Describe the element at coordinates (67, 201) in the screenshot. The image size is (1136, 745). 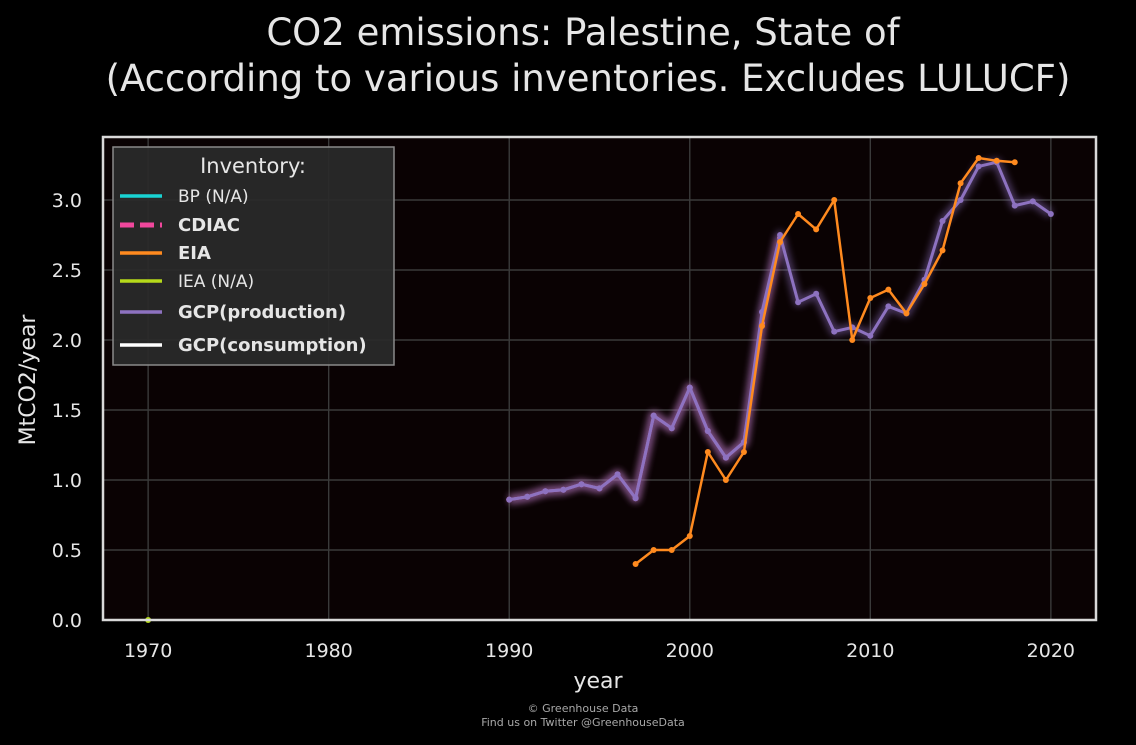
I see `y-tick-label: 3.0` at that location.